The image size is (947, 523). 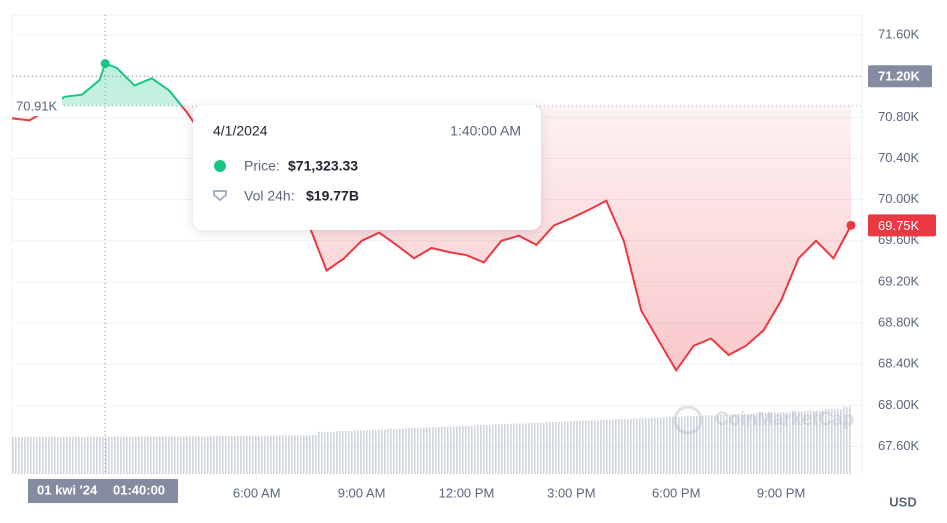 I want to click on x-tick-label: 6:00 PM, so click(x=676, y=492).